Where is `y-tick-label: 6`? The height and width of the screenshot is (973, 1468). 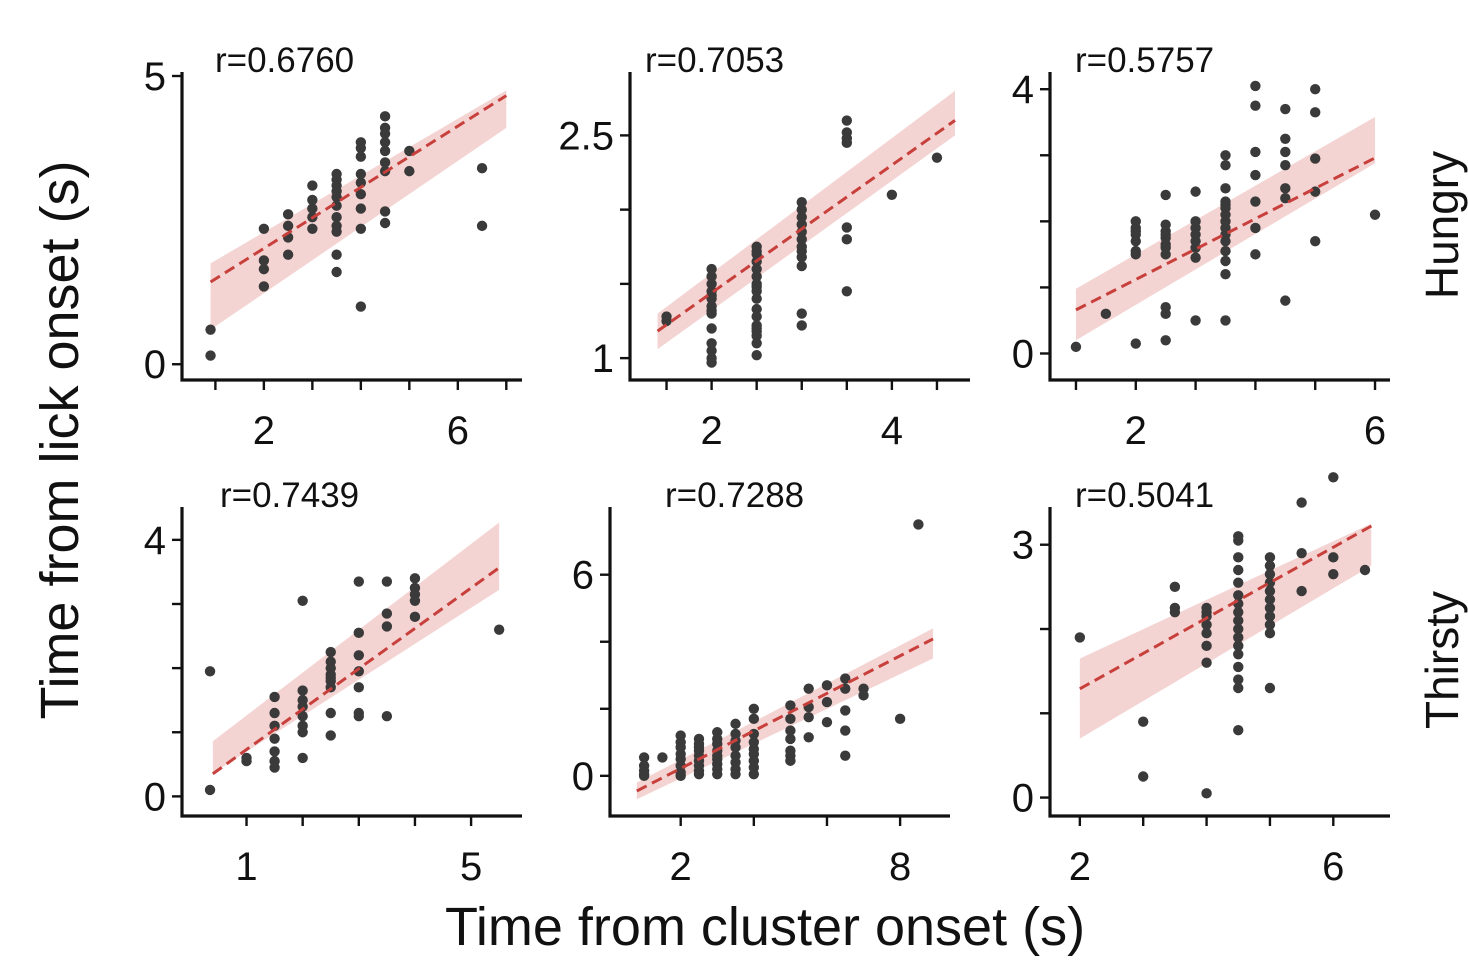
y-tick-label: 6 is located at coordinates (583, 576).